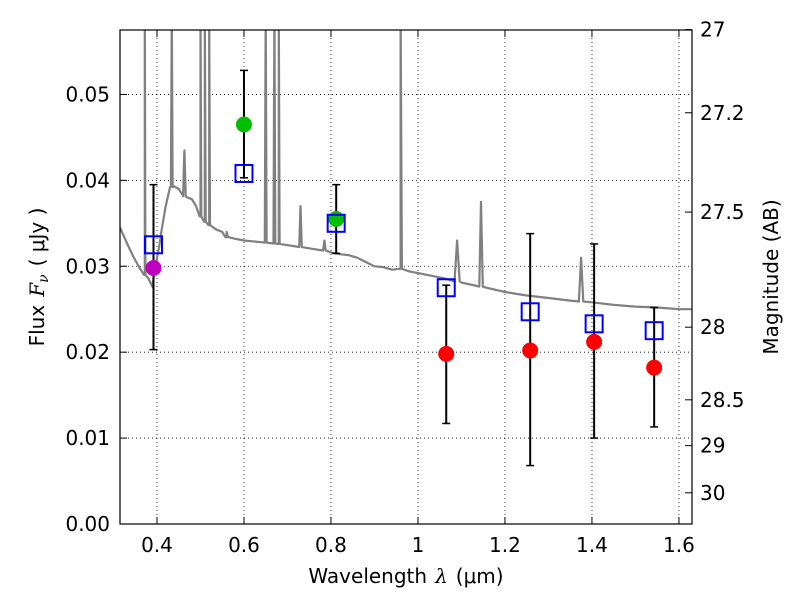 The image size is (800, 604). Describe the element at coordinates (712, 493) in the screenshot. I see `magnitude-tick-label: 30` at that location.